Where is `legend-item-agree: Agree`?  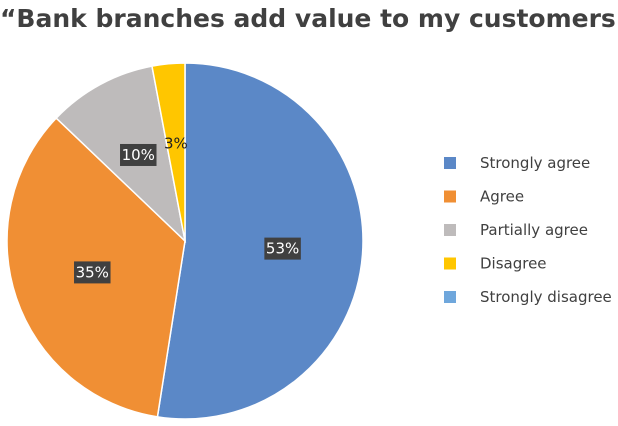 legend-item-agree: Agree is located at coordinates (484, 197).